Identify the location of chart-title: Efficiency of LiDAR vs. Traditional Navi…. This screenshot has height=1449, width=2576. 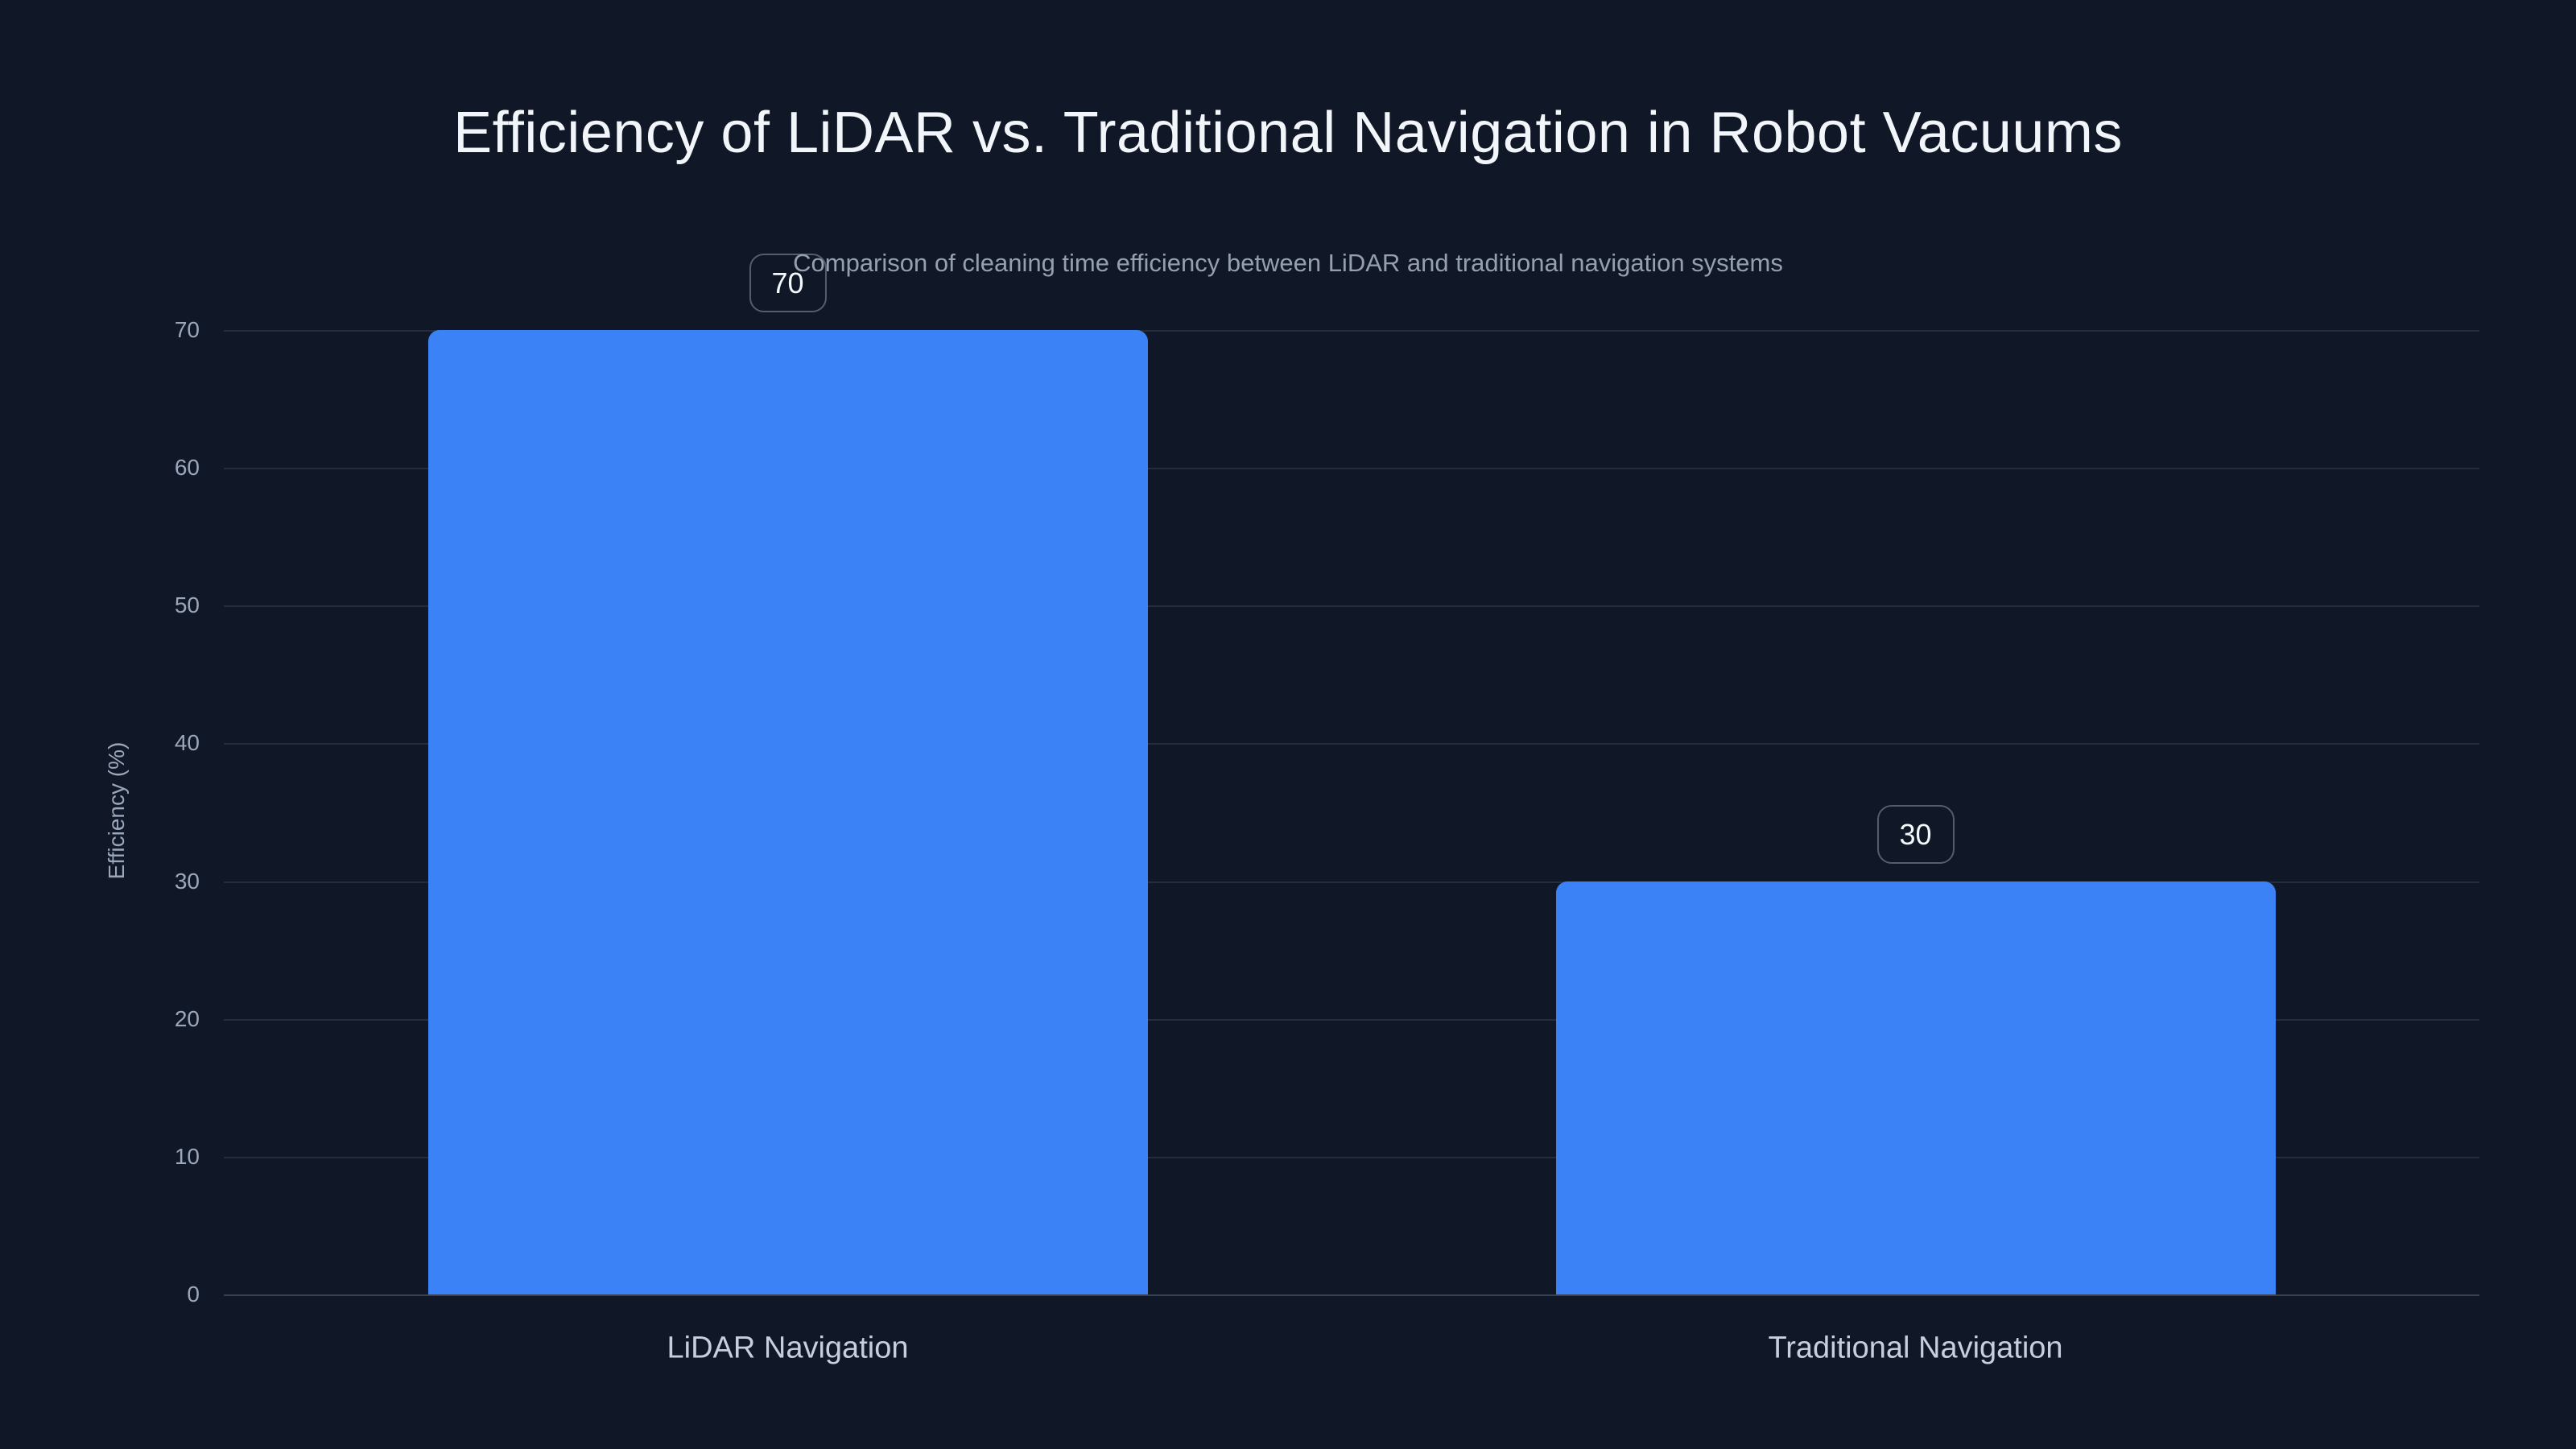
(1288, 133).